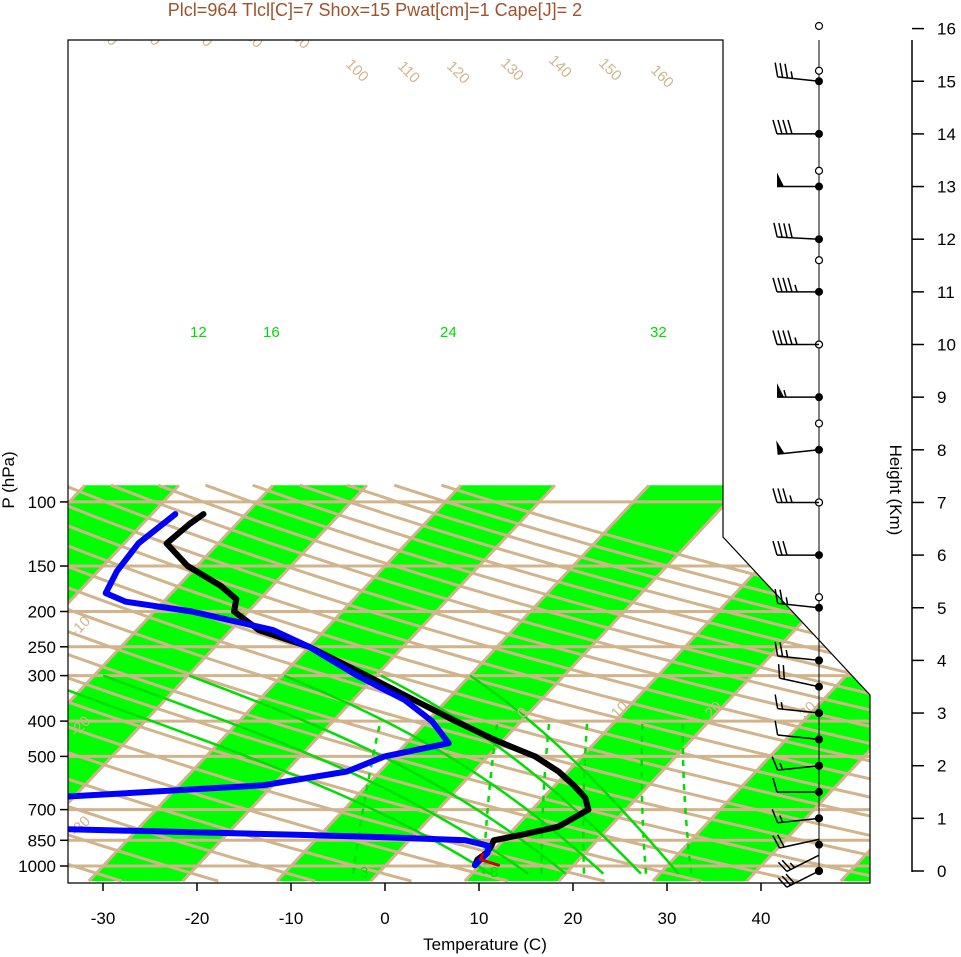 This screenshot has height=957, width=961. What do you see at coordinates (9, 479) in the screenshot?
I see `y-axis-title: P (hPa)` at bounding box center [9, 479].